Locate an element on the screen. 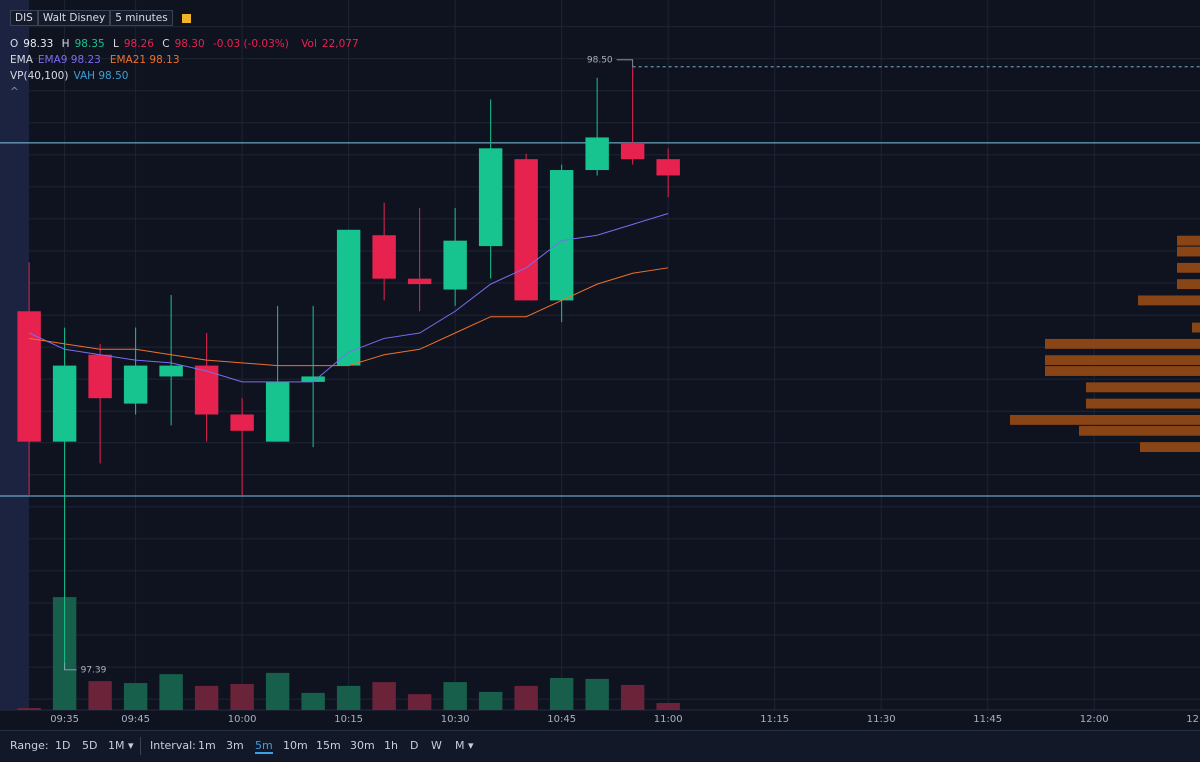 The height and width of the screenshot is (762, 1200). x-tick-label: 09:45 is located at coordinates (135, 719).